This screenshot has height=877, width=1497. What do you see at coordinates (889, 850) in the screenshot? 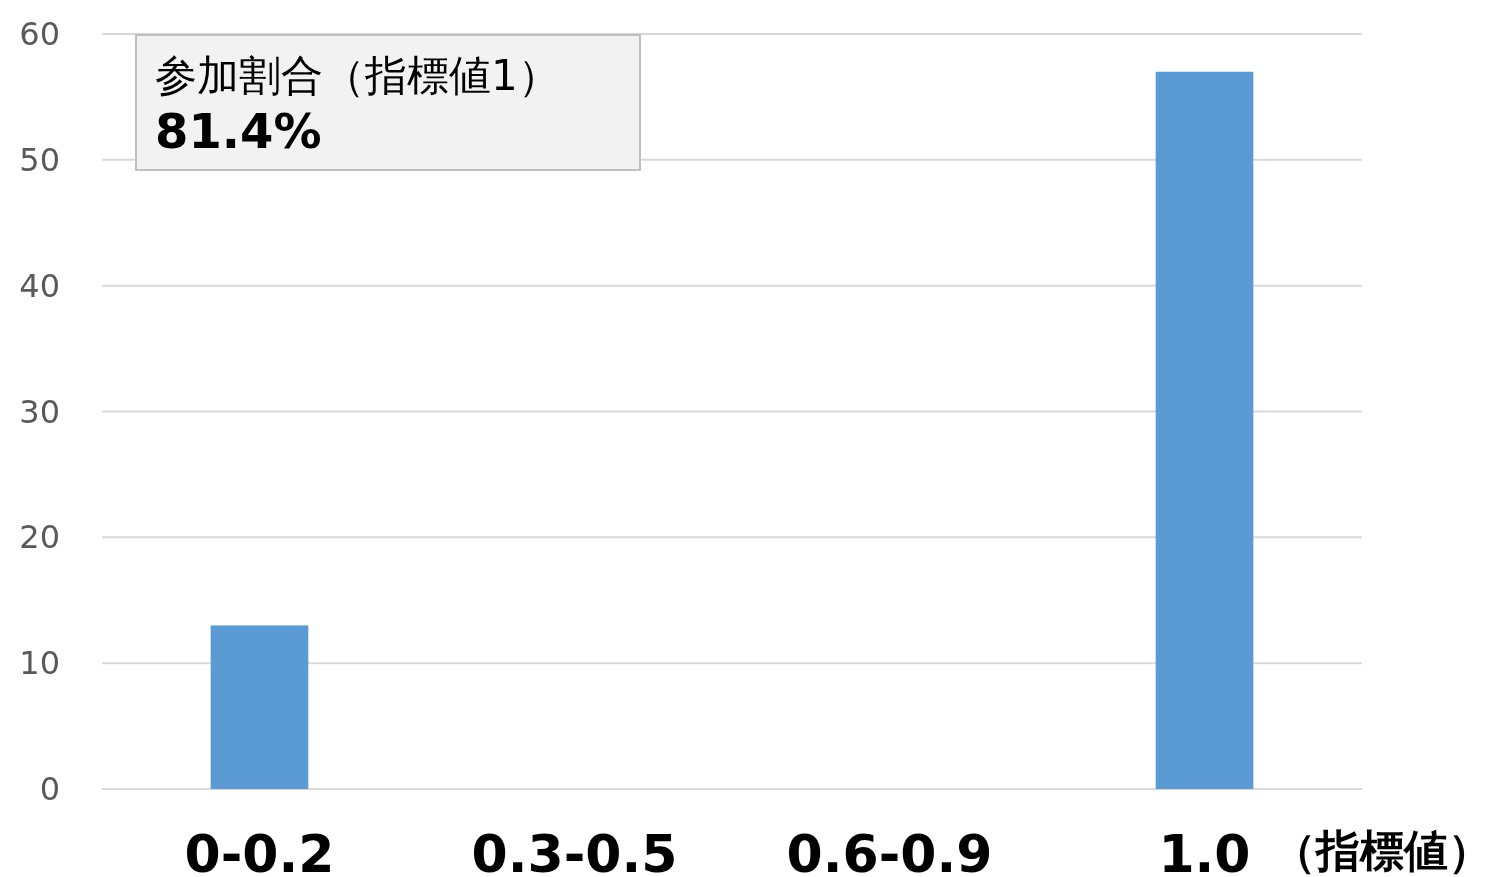
I see `x-tick-label: 0.6-0.9` at bounding box center [889, 850].